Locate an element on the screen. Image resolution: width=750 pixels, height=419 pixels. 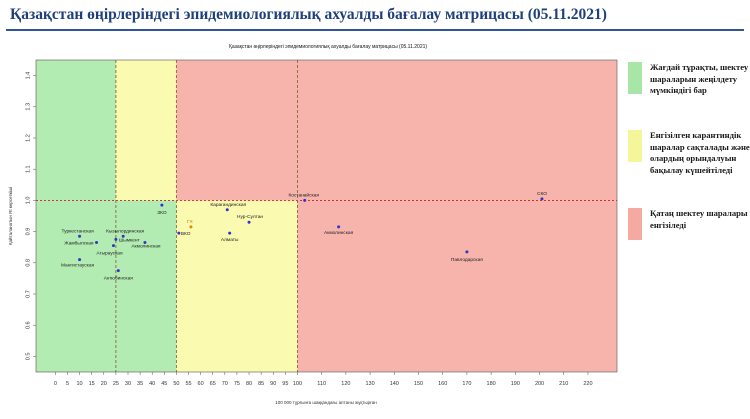
y-tick-label: 0.6 is located at coordinates (28, 325).